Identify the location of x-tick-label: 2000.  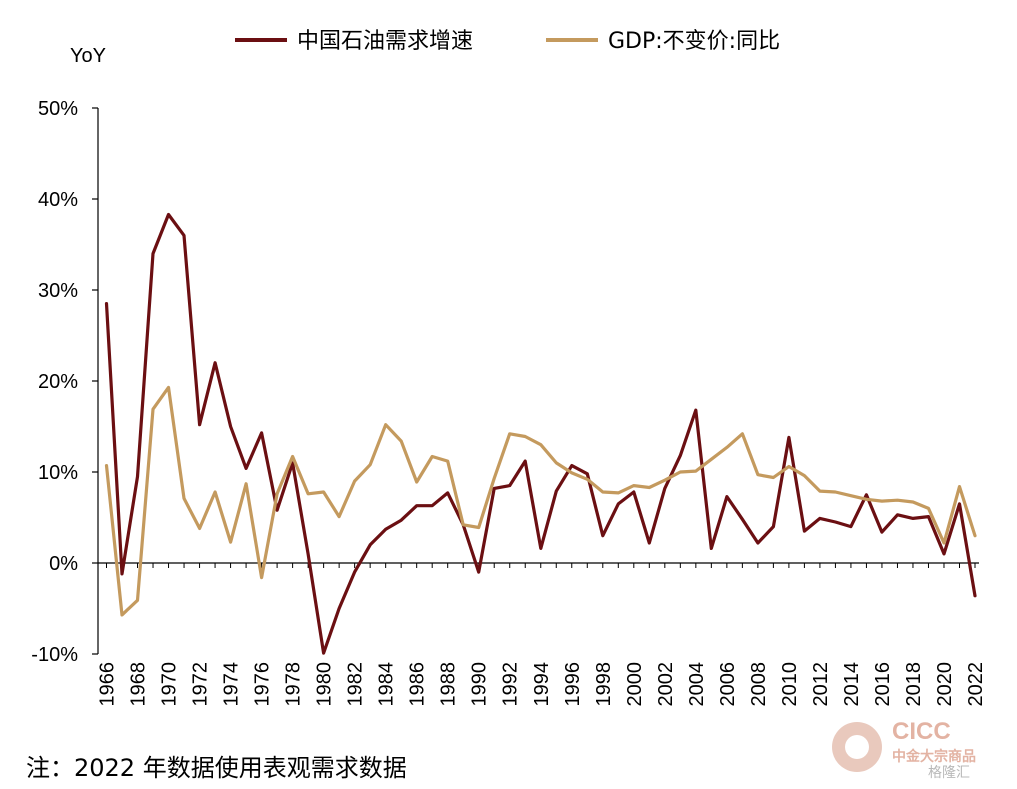
(635, 684).